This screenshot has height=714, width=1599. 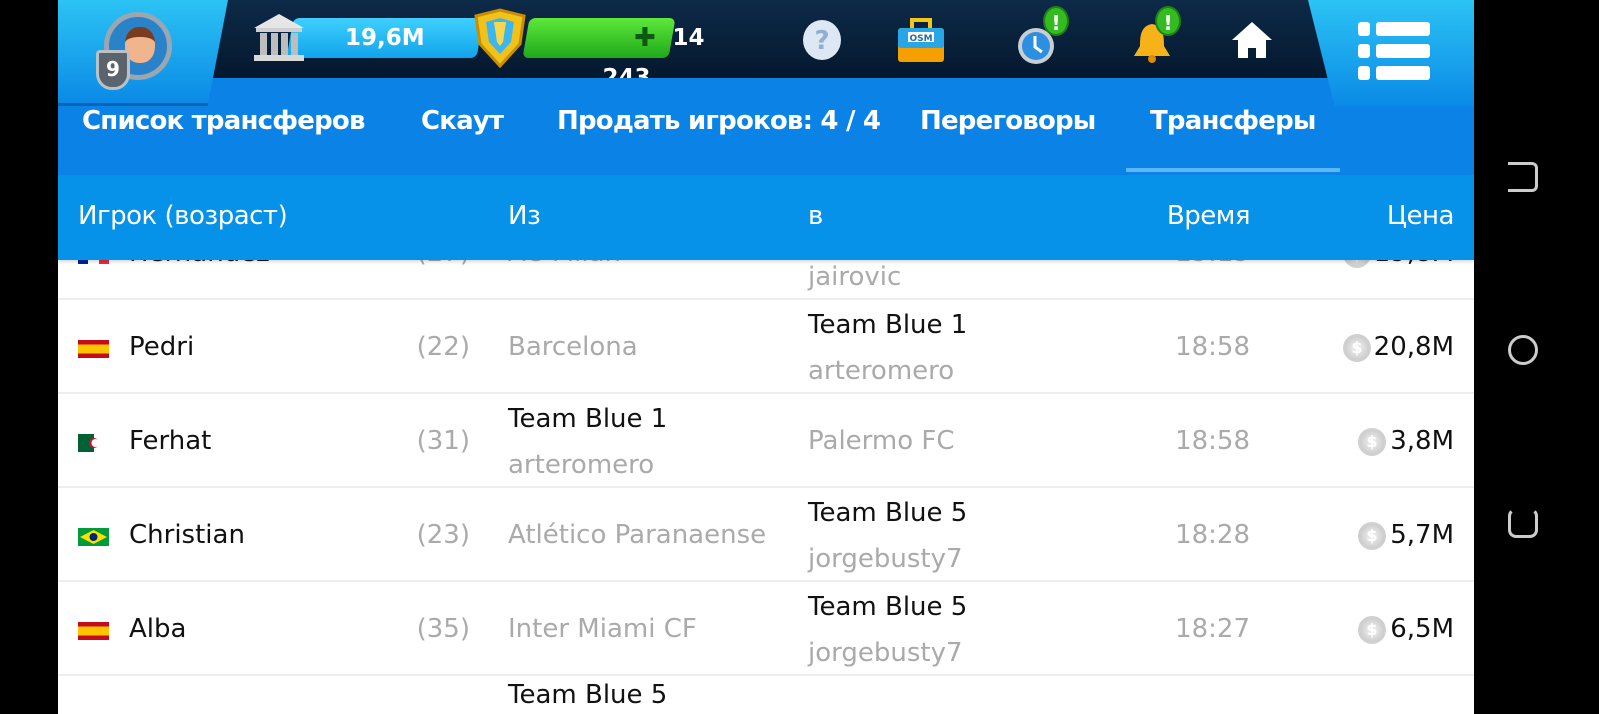 I want to click on level-badge: 9, so click(x=113, y=70).